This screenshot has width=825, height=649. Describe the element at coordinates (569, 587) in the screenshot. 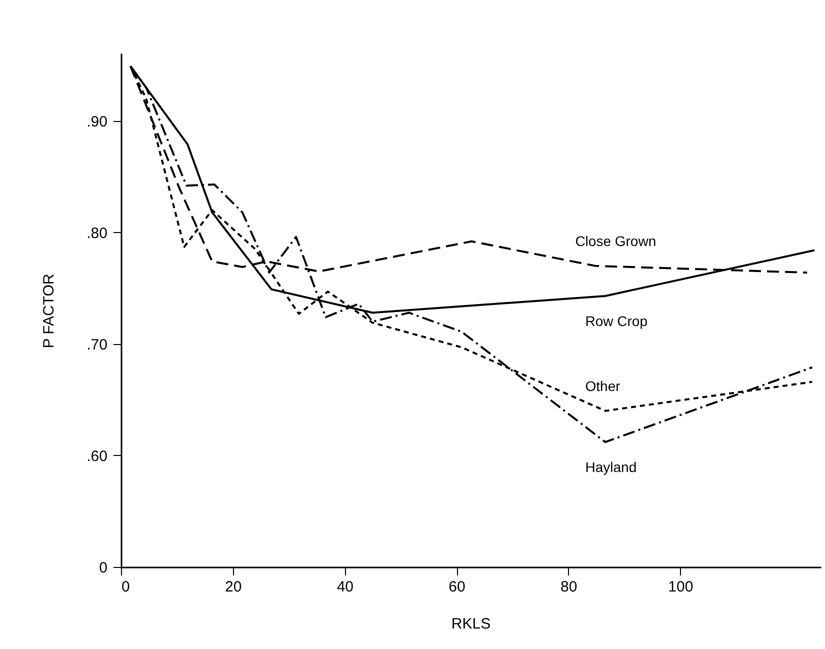

I see `x-tick-label: 80` at that location.